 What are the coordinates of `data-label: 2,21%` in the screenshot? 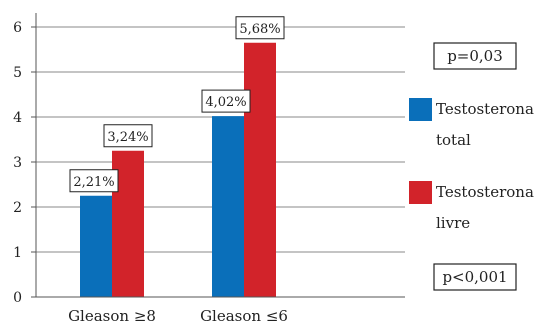 It's located at (93, 182).